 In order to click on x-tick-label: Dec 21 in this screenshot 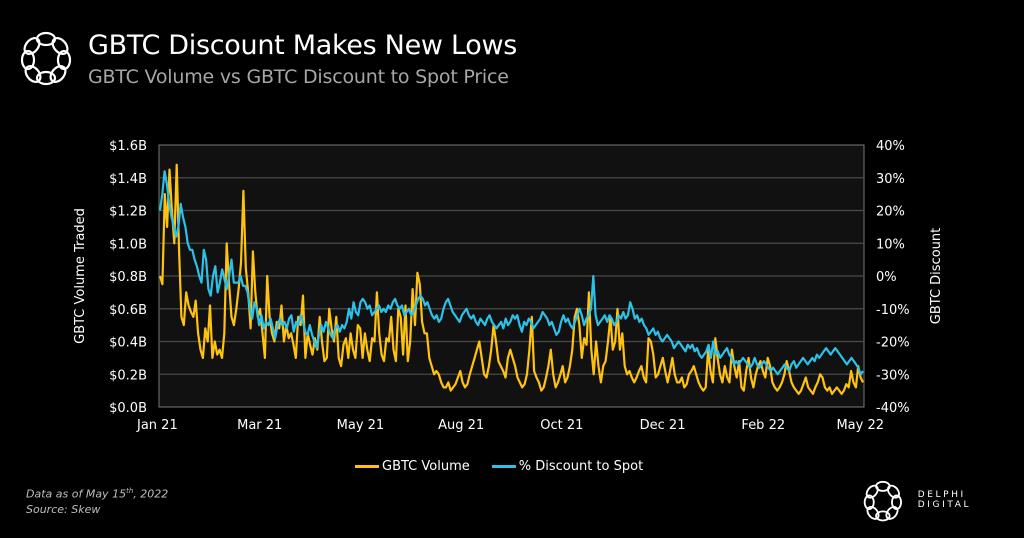, I will do `click(663, 425)`.